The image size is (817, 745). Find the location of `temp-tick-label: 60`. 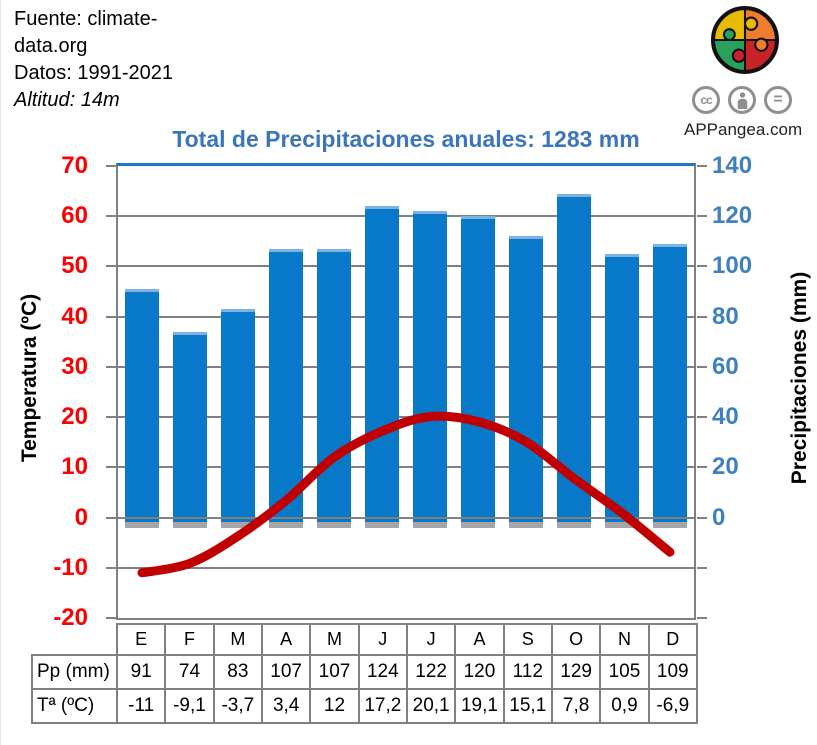

temp-tick-label: 60 is located at coordinates (74, 216).